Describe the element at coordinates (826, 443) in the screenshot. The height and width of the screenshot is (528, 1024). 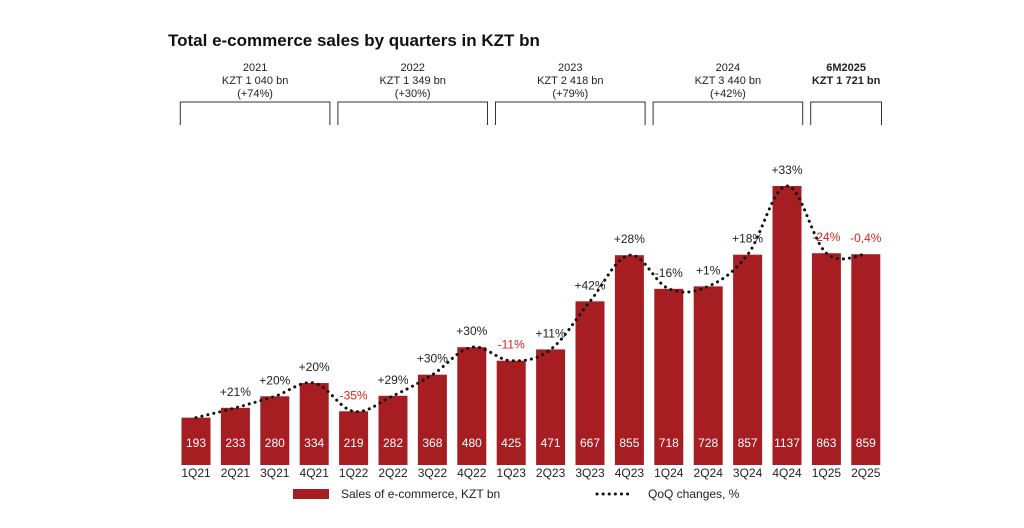
I see `value-label-1Q25: 863` at that location.